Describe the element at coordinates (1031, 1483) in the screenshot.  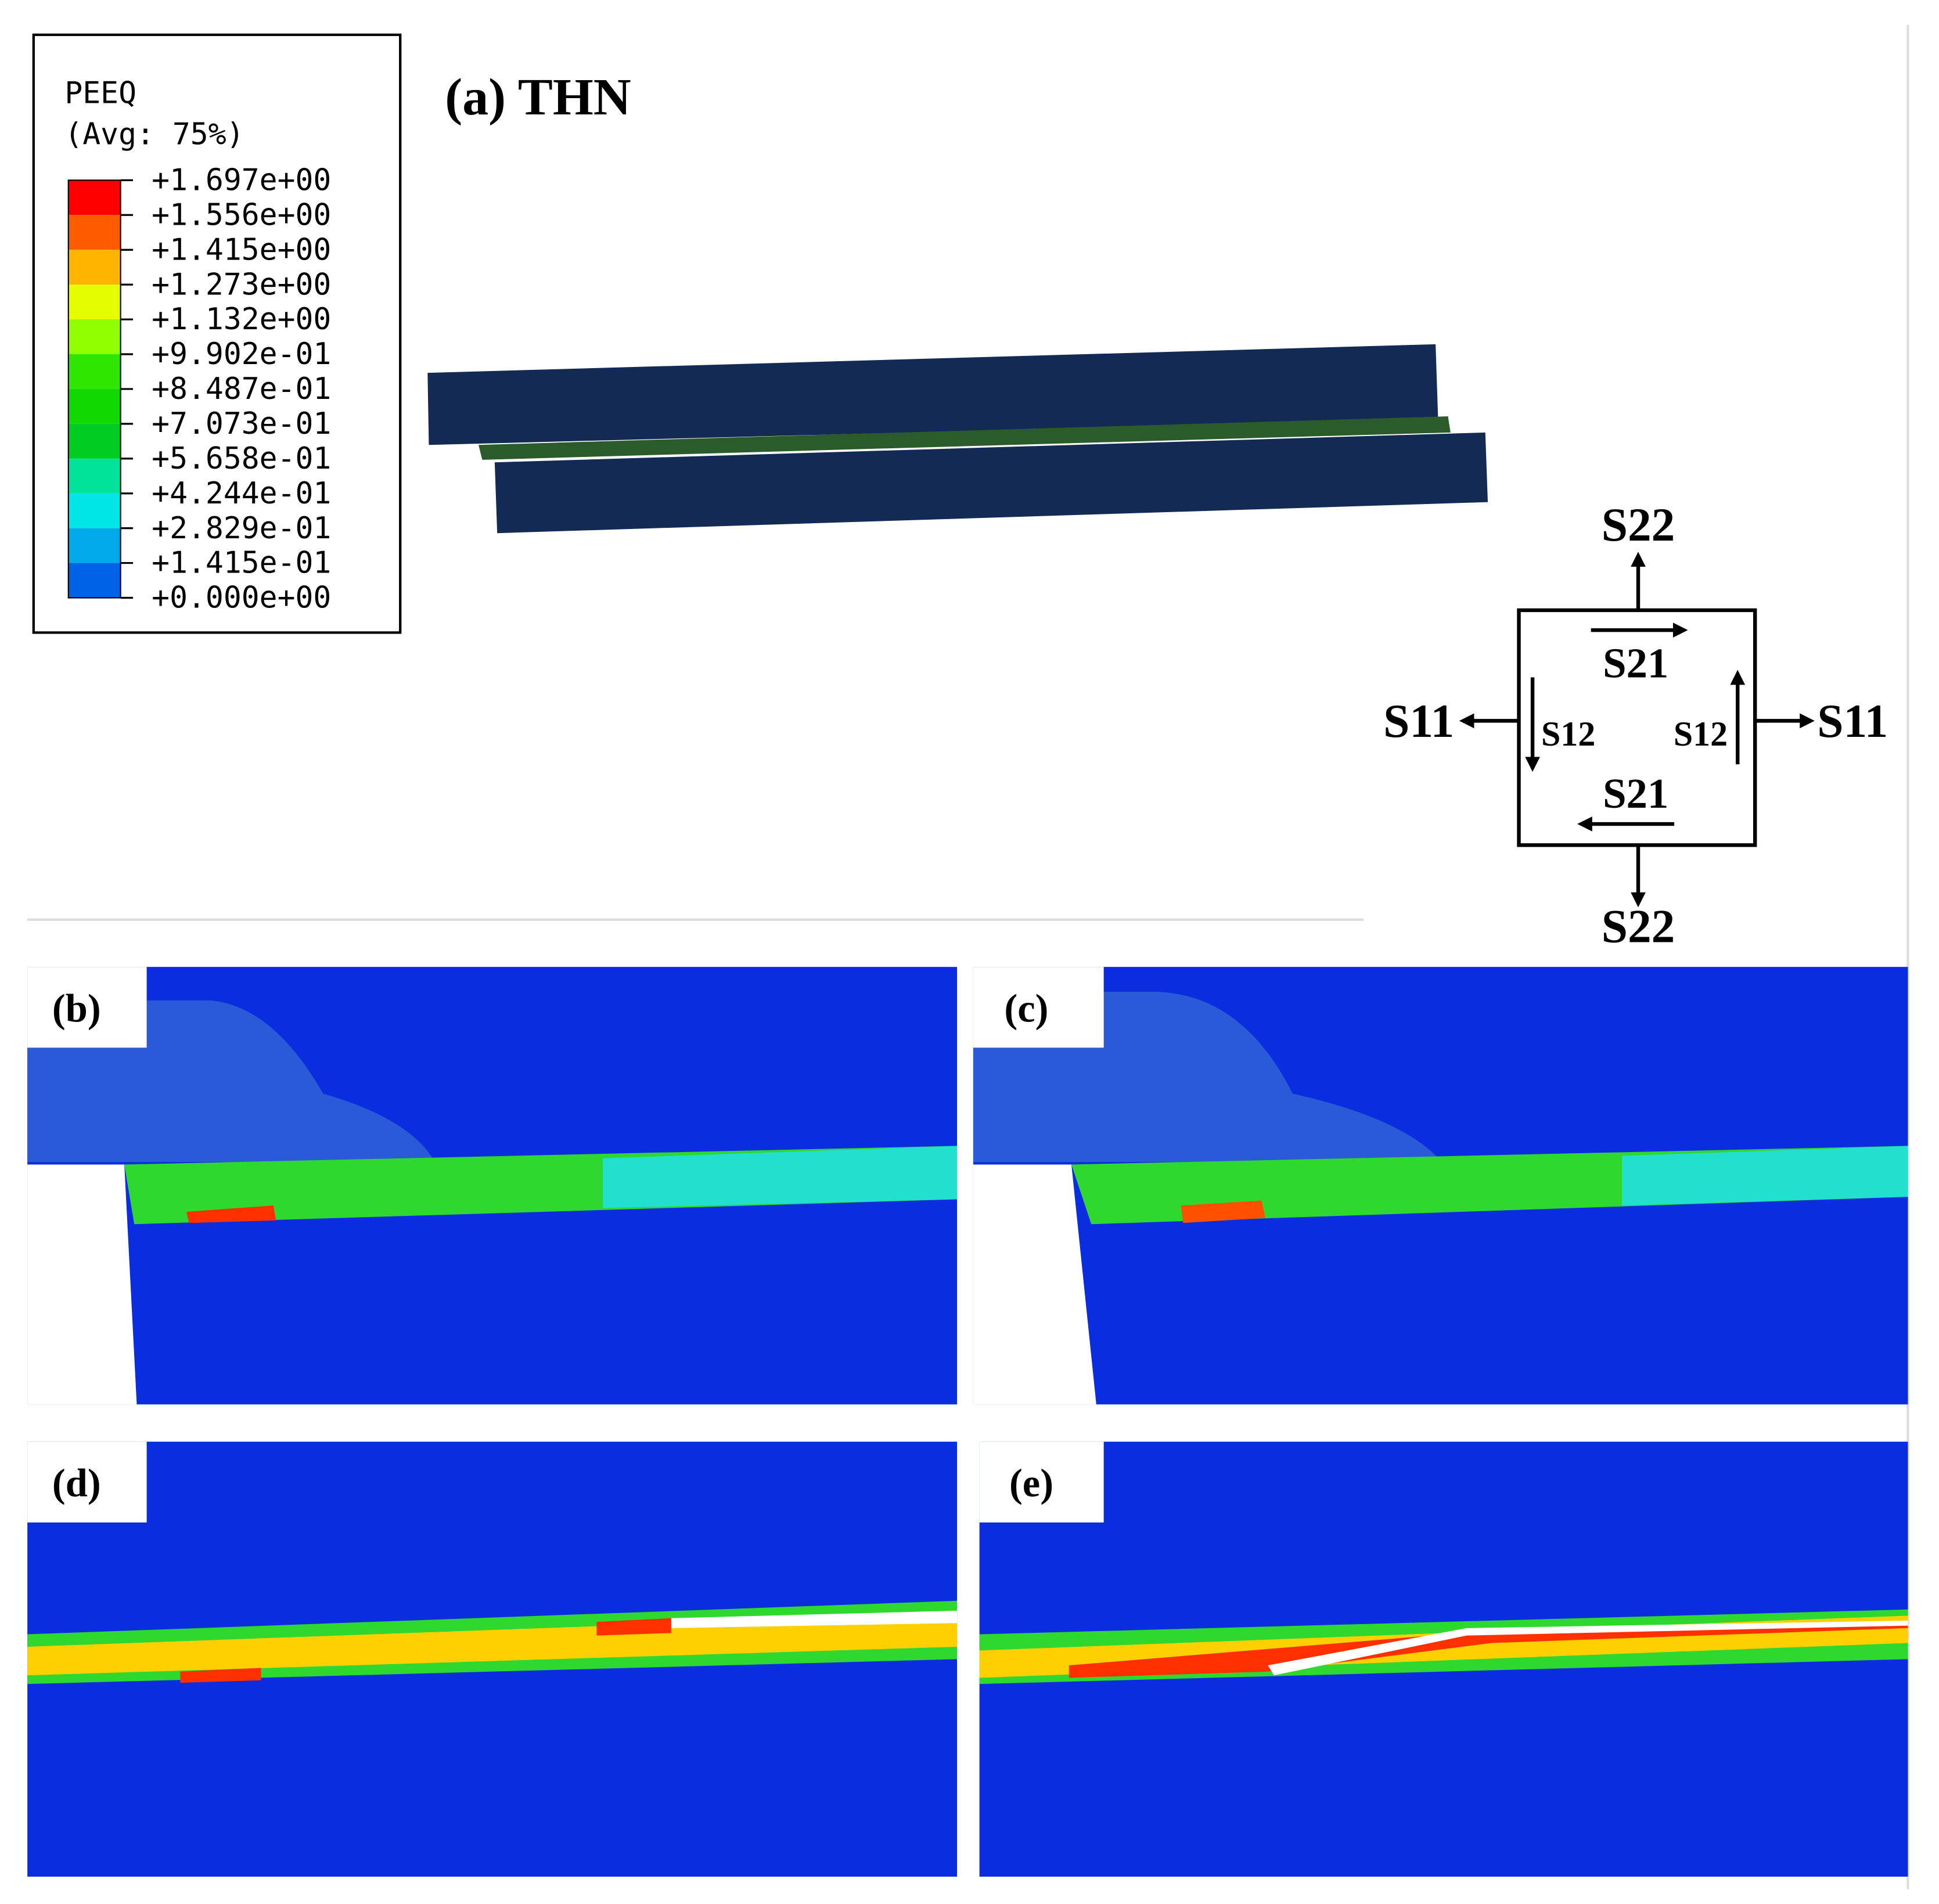
I see `panel-label: (e)` at that location.